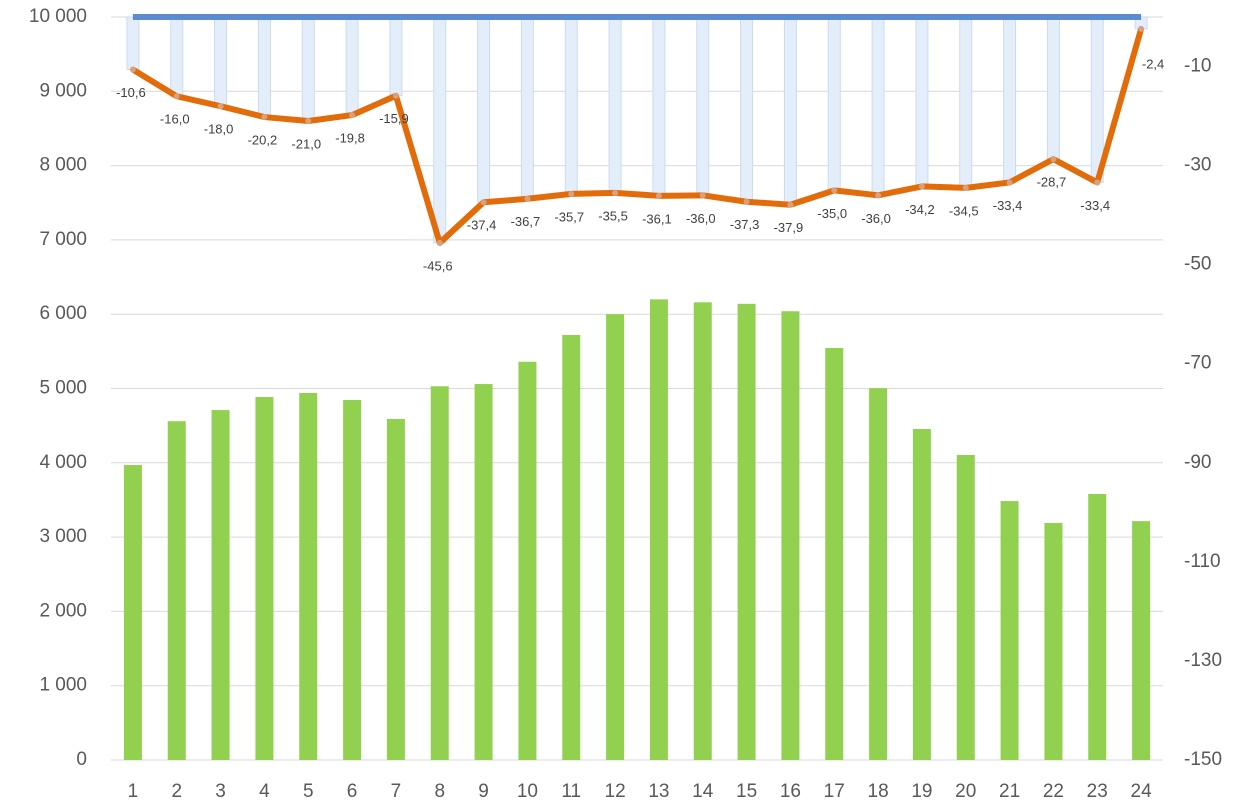 This screenshot has height=807, width=1239. Describe the element at coordinates (703, 791) in the screenshot. I see `x-tick-label: 14` at that location.